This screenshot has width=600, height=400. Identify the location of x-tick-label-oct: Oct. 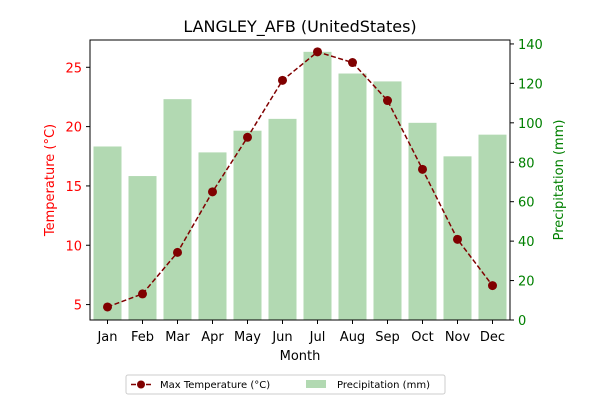
(422, 337).